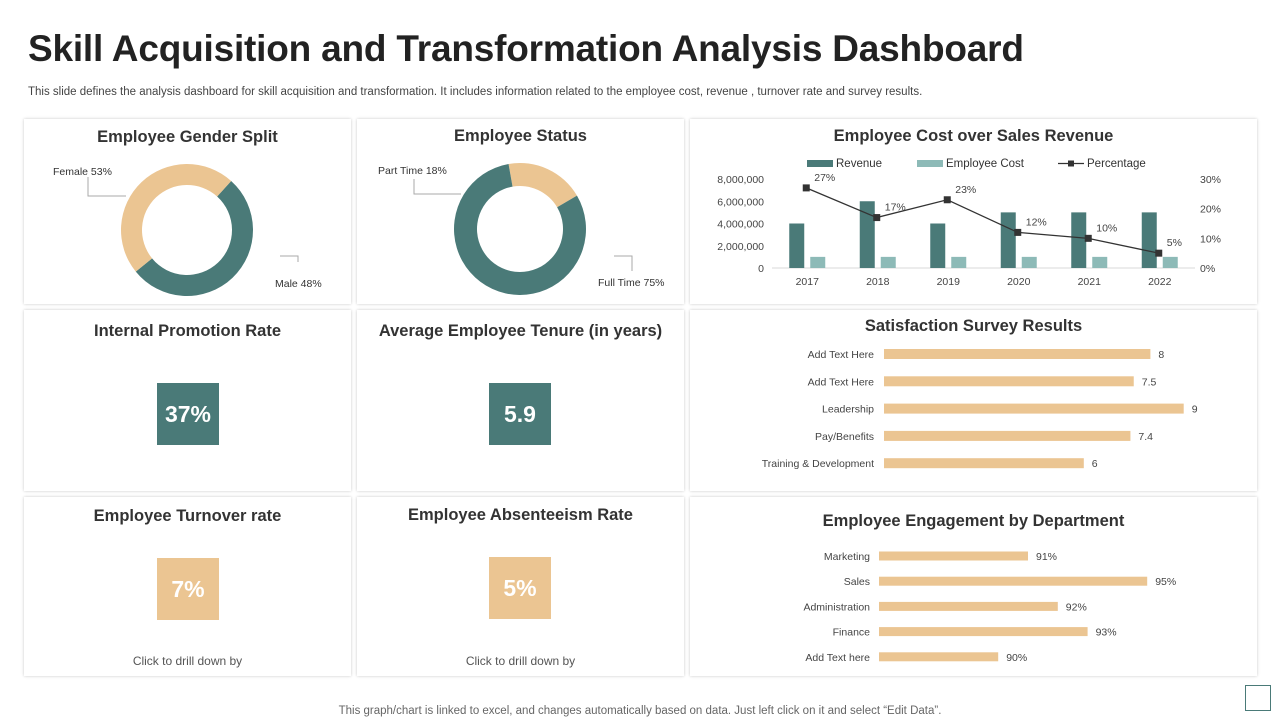 This screenshot has width=1280, height=720. What do you see at coordinates (1071, 163) in the screenshot?
I see `legend-swatch-marker` at bounding box center [1071, 163].